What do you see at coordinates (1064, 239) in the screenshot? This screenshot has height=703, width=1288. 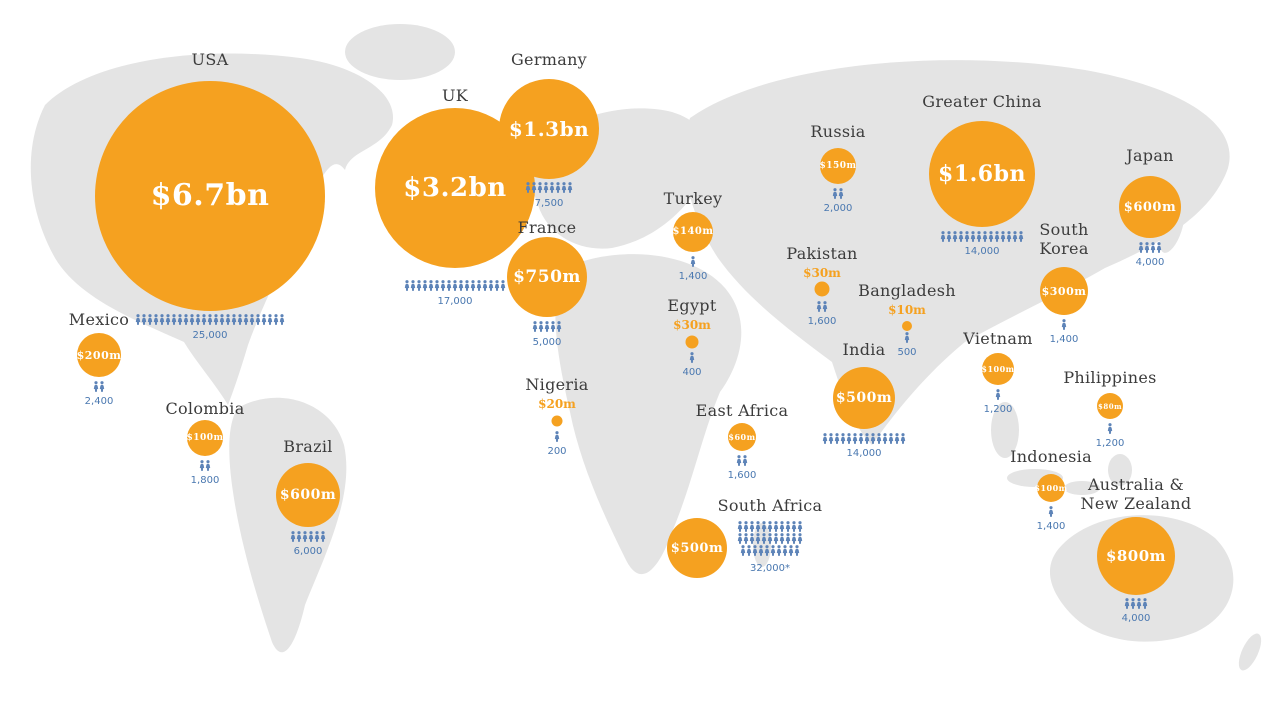 I see `country-label: South Korea` at bounding box center [1064, 239].